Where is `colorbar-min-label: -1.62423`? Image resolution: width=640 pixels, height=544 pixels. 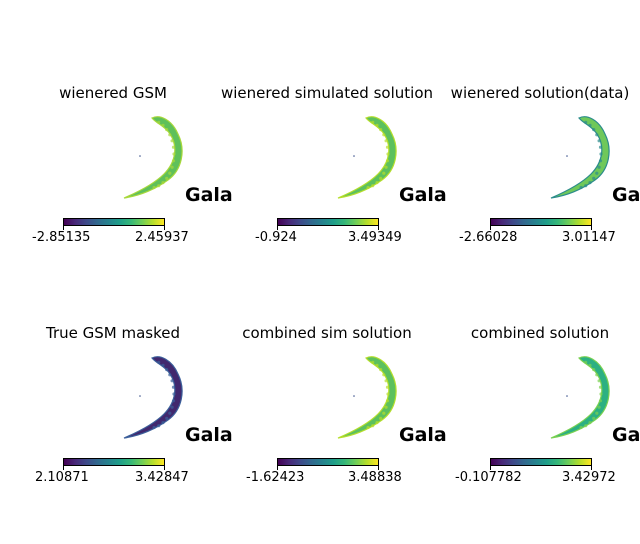
colorbar-min-label: -1.62423 is located at coordinates (275, 477).